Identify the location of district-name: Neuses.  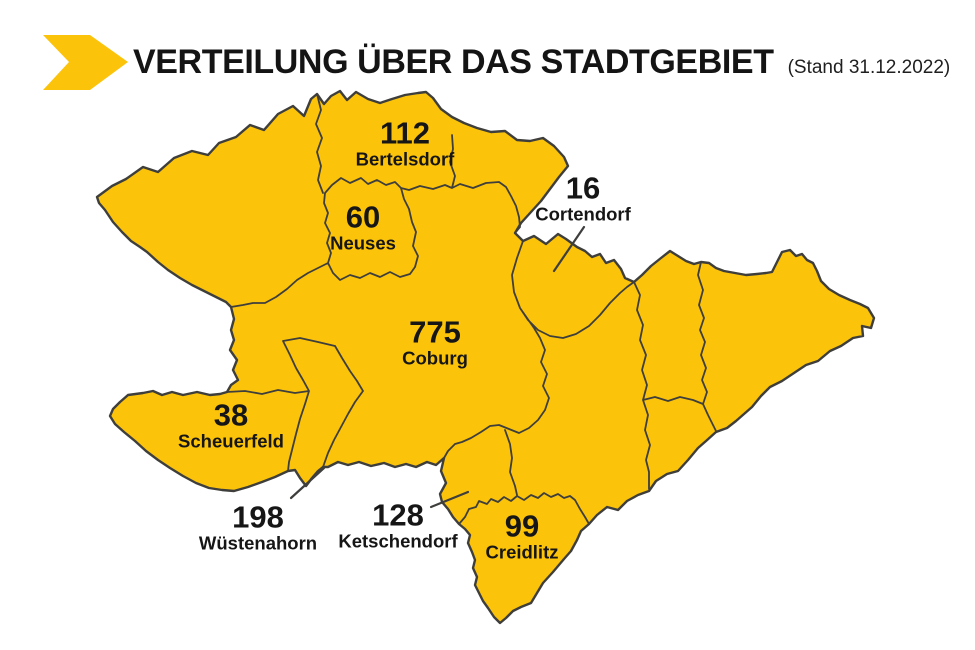
(363, 243).